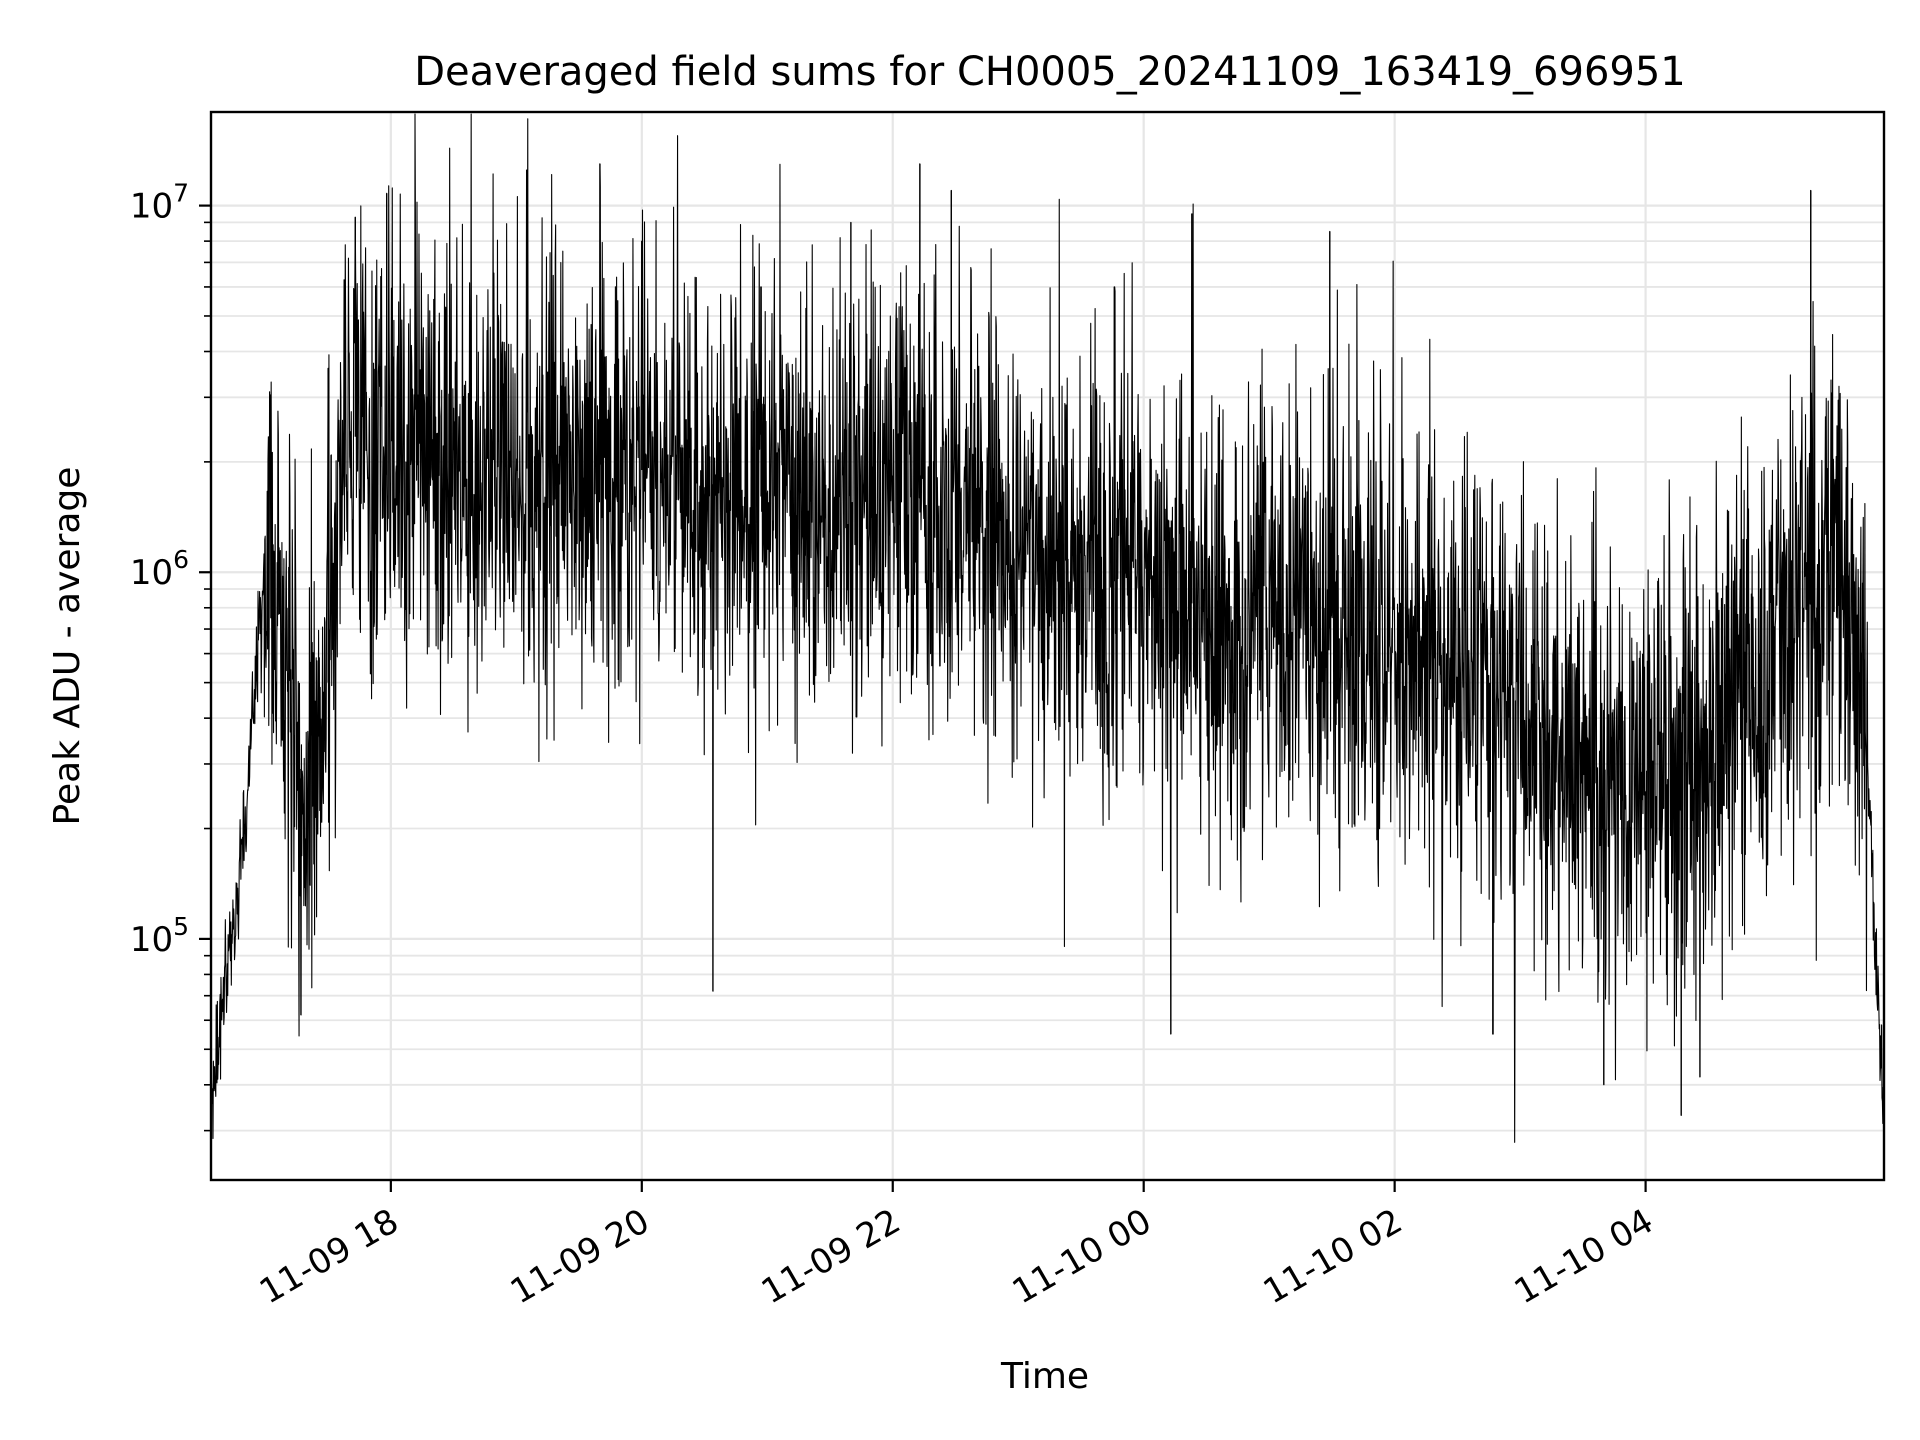  Describe the element at coordinates (1044, 1376) in the screenshot. I see `x-axis-label: Time` at that location.